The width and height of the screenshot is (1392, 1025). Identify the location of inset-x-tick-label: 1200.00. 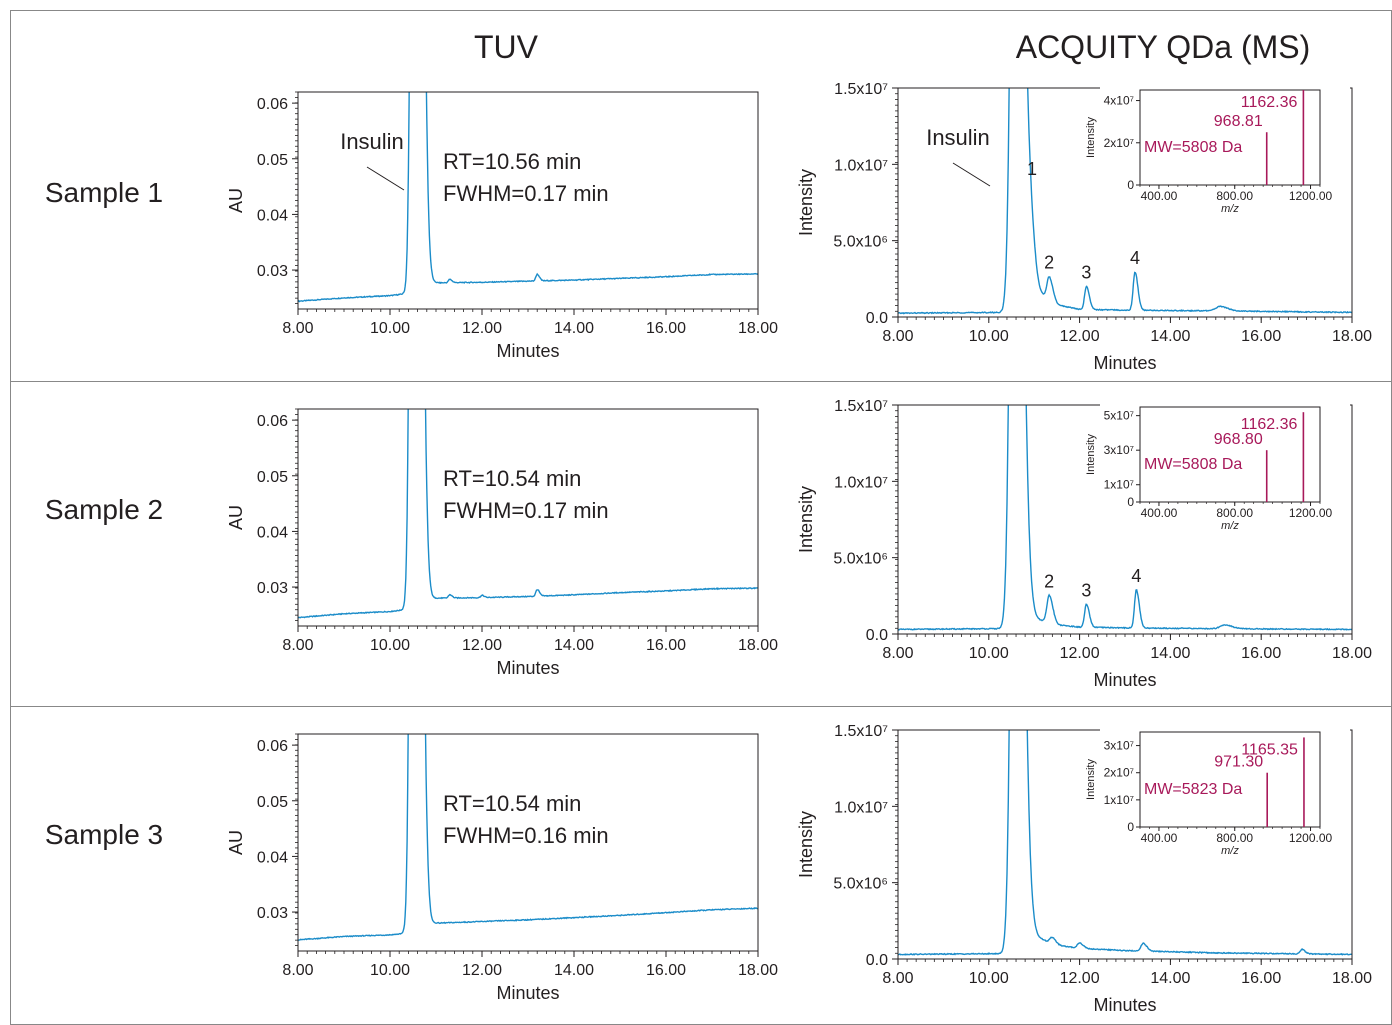
(1311, 196).